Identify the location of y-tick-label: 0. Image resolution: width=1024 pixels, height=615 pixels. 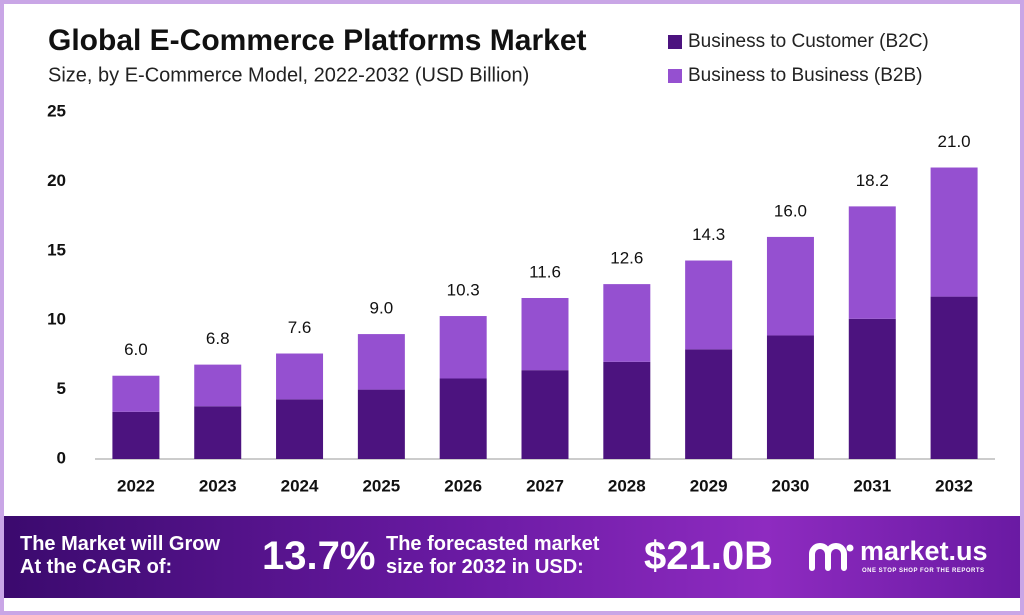
(61, 457).